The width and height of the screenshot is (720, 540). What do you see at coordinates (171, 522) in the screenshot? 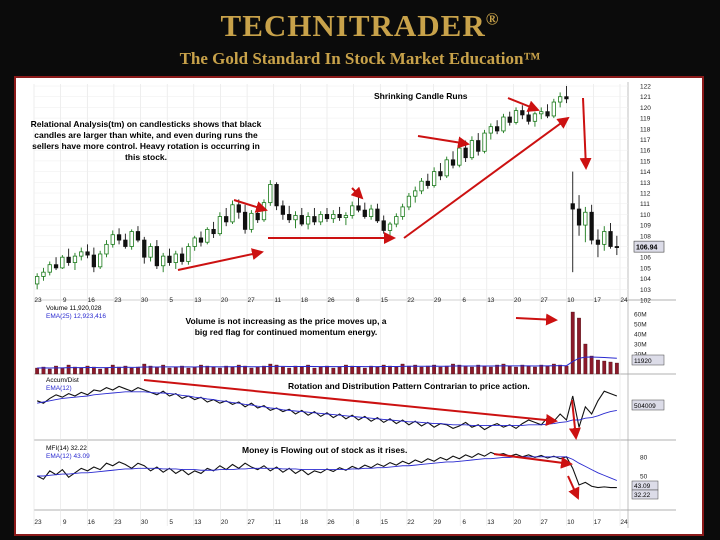
I see `x-tick-bottom-5: 5` at bounding box center [171, 522].